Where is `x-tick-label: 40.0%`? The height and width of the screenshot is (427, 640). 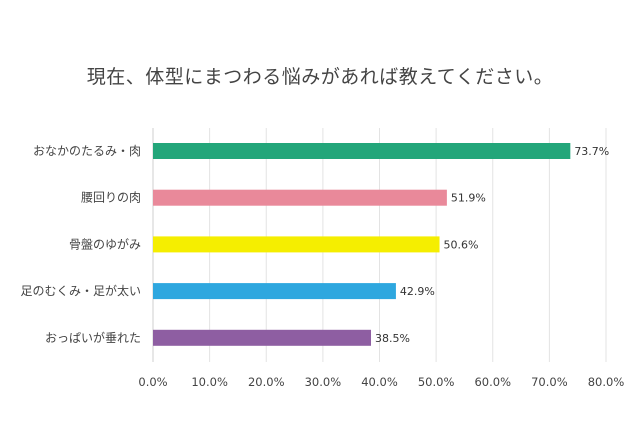
x-tick-label: 40.0% is located at coordinates (379, 382).